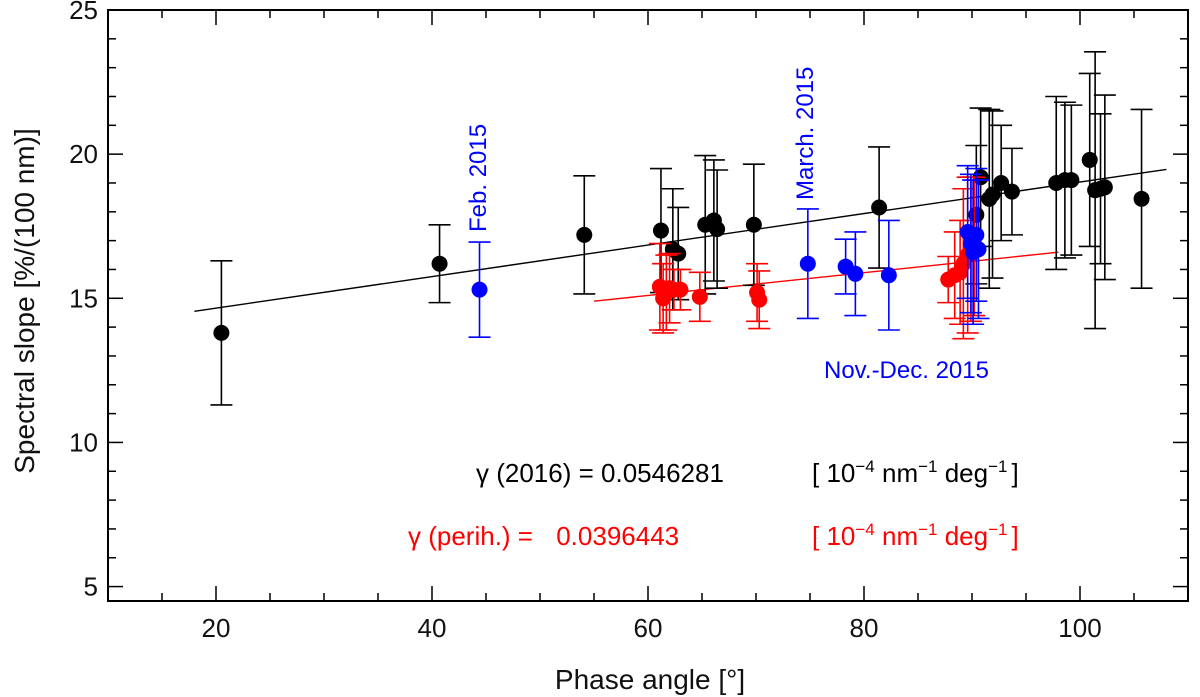 Image resolution: width=1200 pixels, height=697 pixels. I want to click on formula-perih-units: [ 10−4 nm−1 deg−1], so click(915, 535).